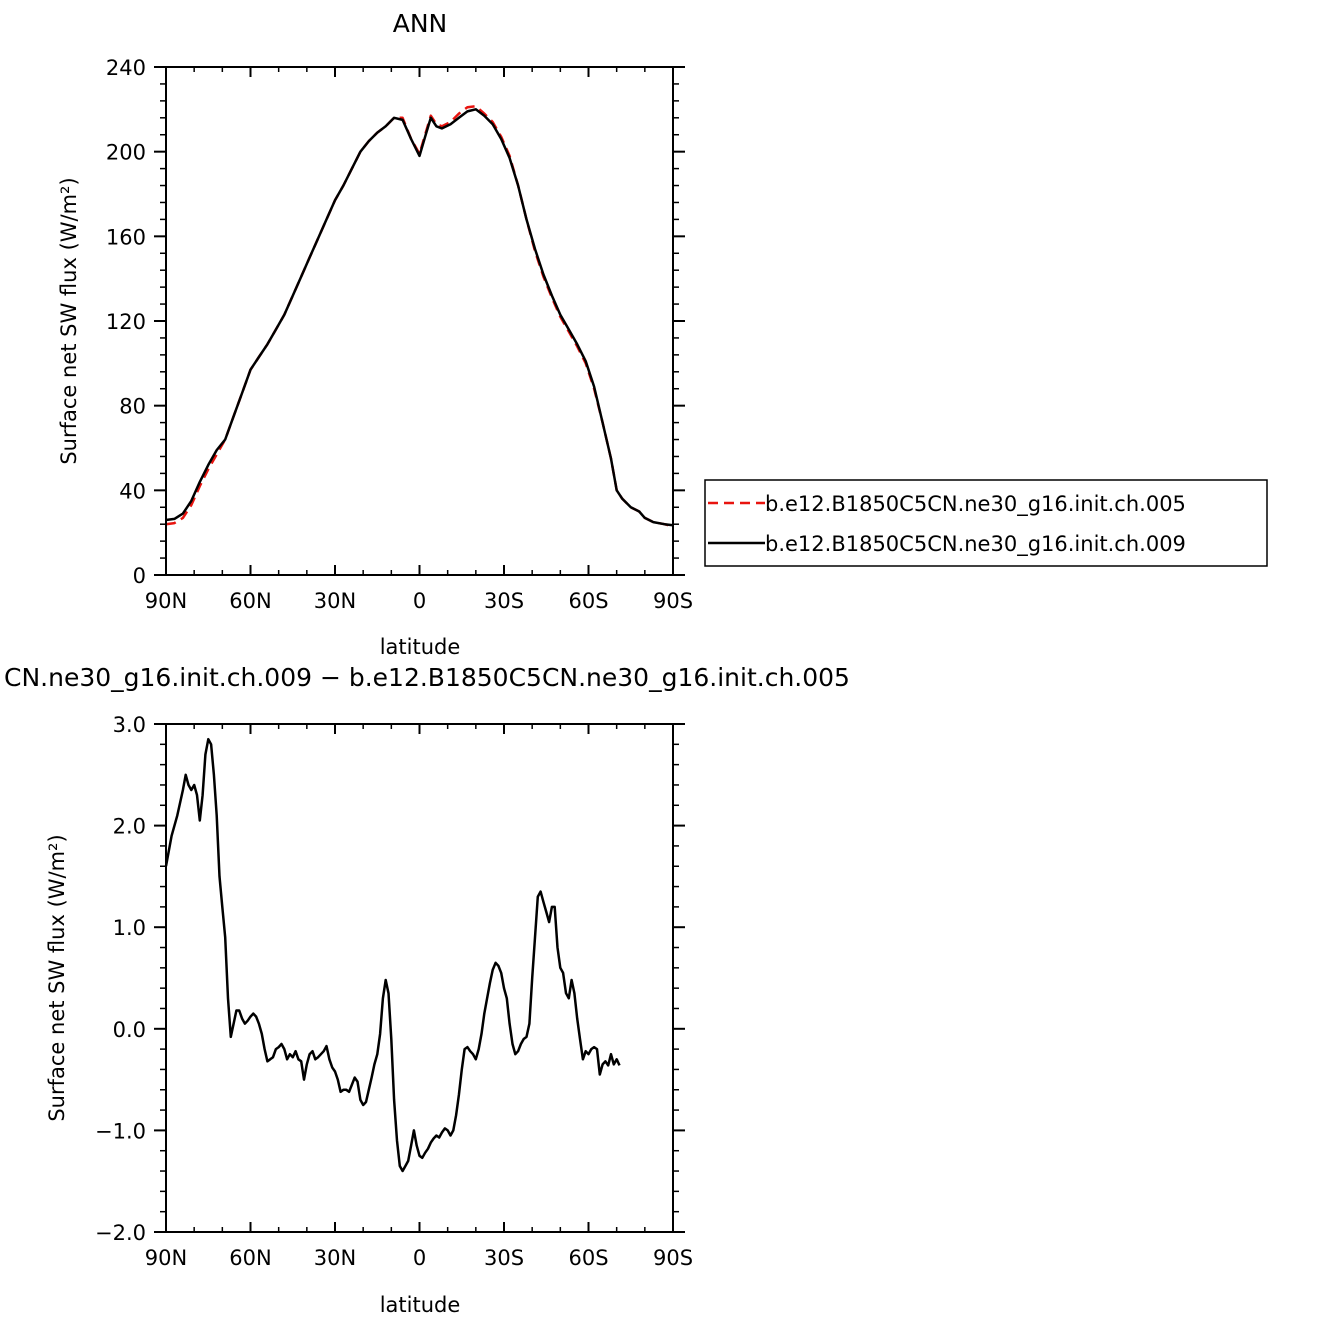  I want to click on bottom-panel-y-axis-label: Surface net SW flux (W/m²), so click(57, 977).